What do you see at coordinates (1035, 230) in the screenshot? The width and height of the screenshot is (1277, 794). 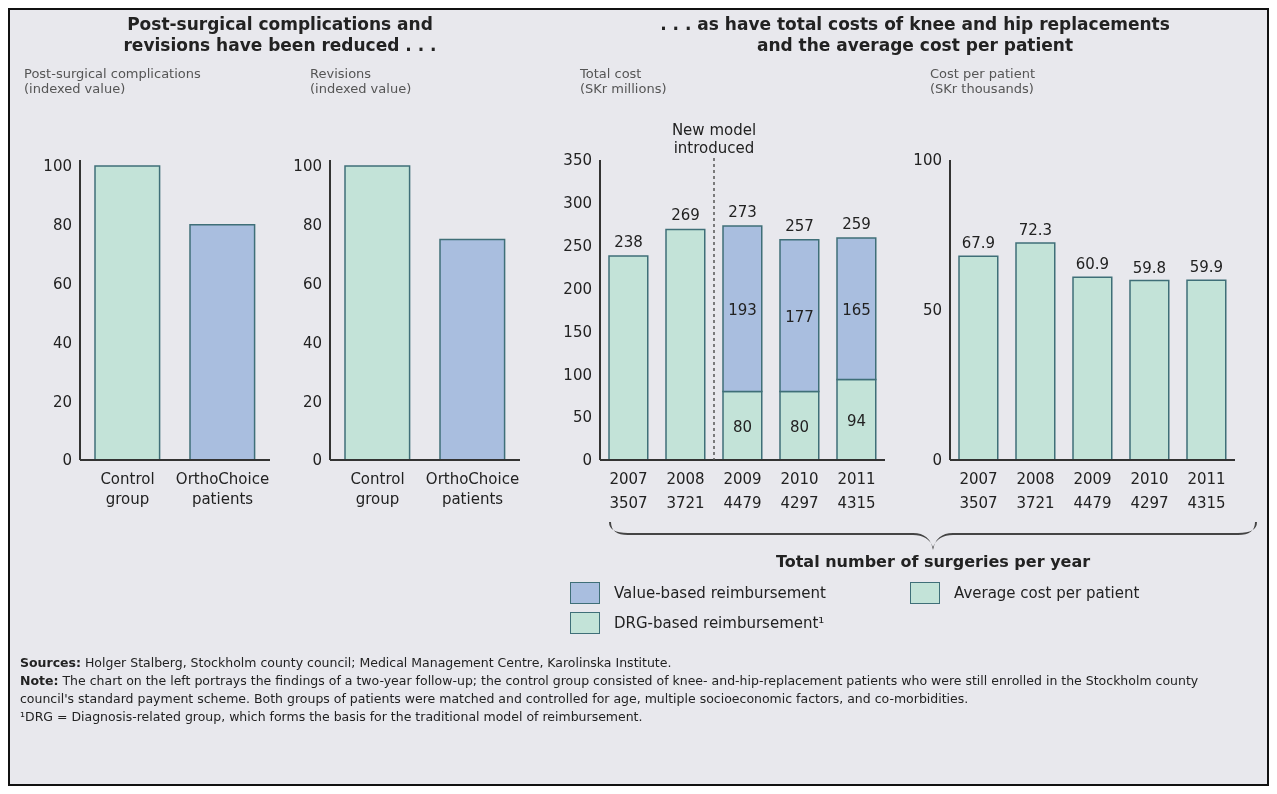 I see `data-label: 72.3` at bounding box center [1035, 230].